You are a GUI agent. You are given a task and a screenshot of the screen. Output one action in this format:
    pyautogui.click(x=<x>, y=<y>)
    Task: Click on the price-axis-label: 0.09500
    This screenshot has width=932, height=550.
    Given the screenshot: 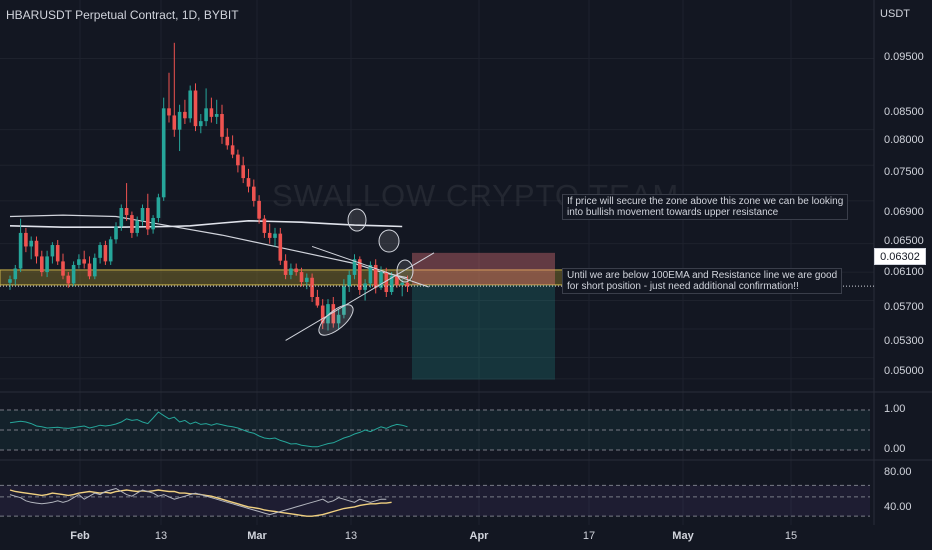 What is the action you would take?
    pyautogui.click(x=904, y=57)
    